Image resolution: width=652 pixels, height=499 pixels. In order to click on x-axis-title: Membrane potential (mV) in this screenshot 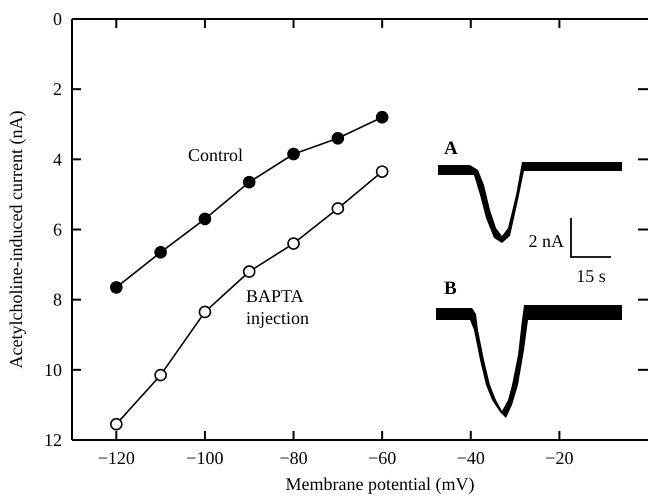, I will do `click(380, 484)`.